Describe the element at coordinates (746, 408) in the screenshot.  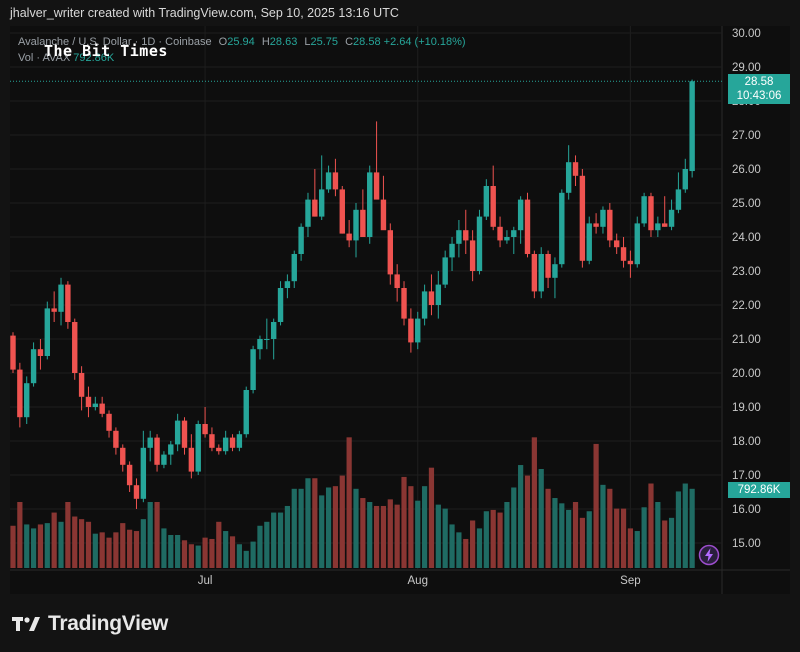
I see `y-tick-label: 19.00` at that location.